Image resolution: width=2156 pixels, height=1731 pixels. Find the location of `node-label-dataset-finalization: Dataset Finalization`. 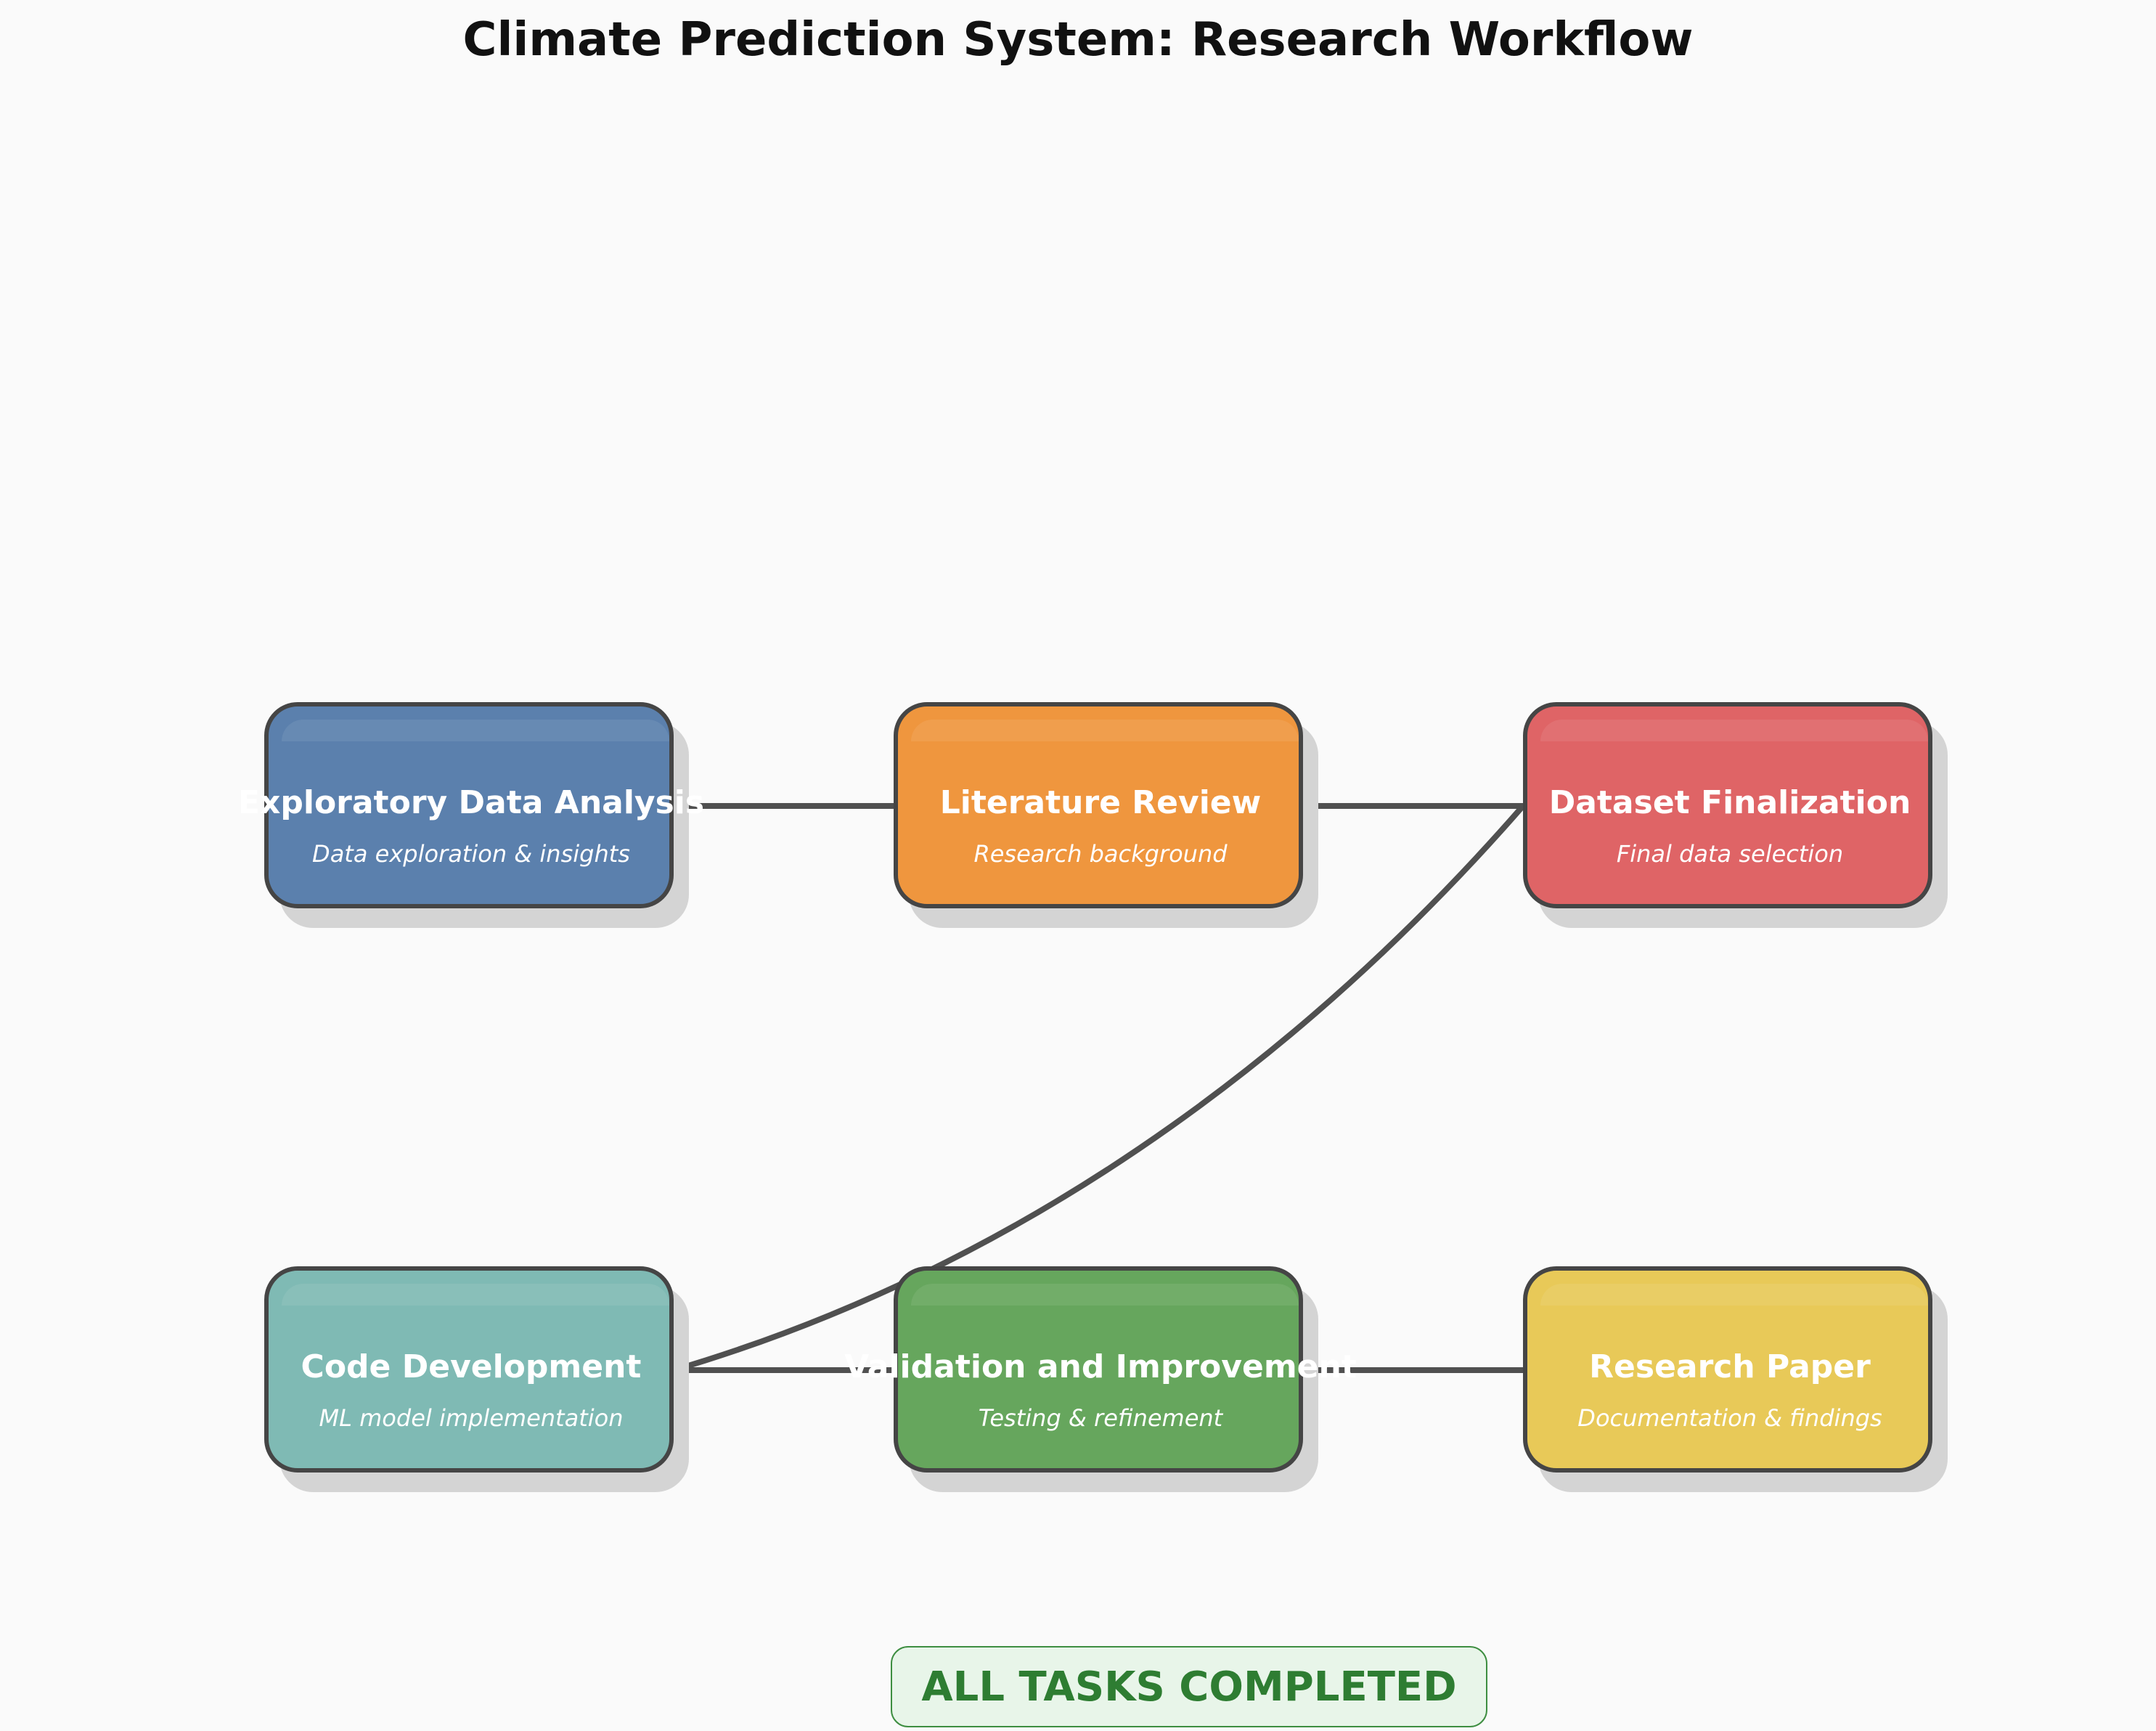

node-label-dataset-finalization: Dataset Finalization is located at coordinates (1730, 803).